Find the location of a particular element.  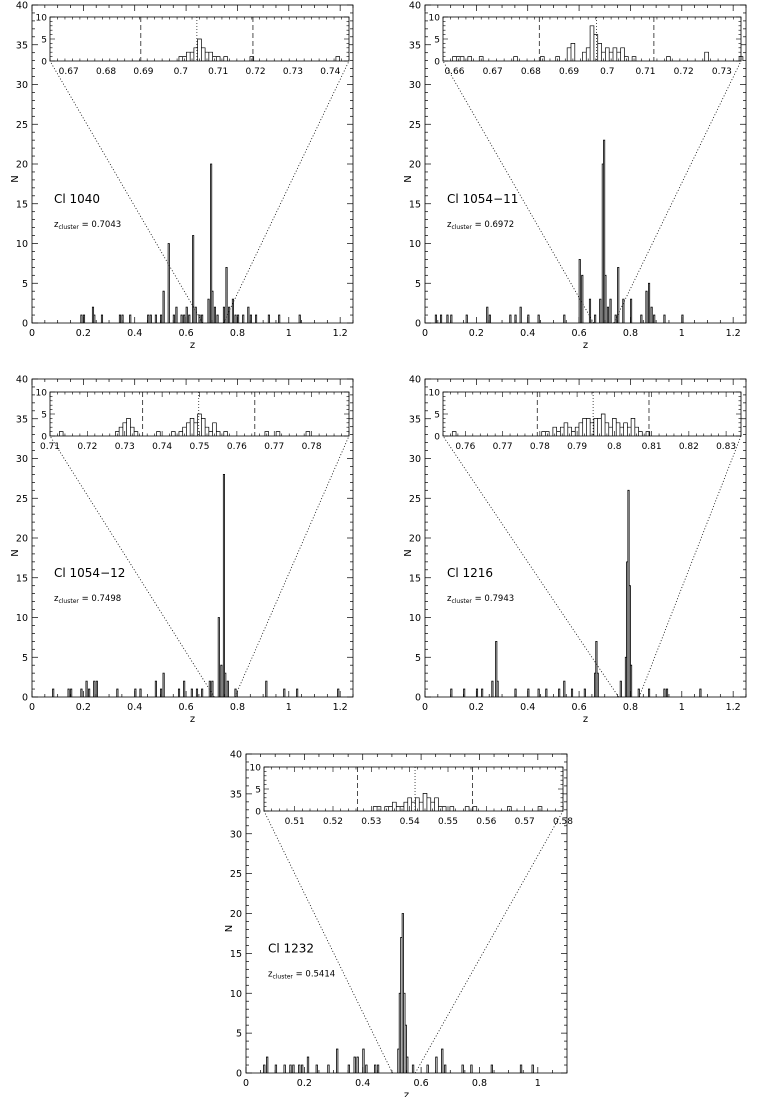

inset-y-tick-label: 10 is located at coordinates (42, 19).